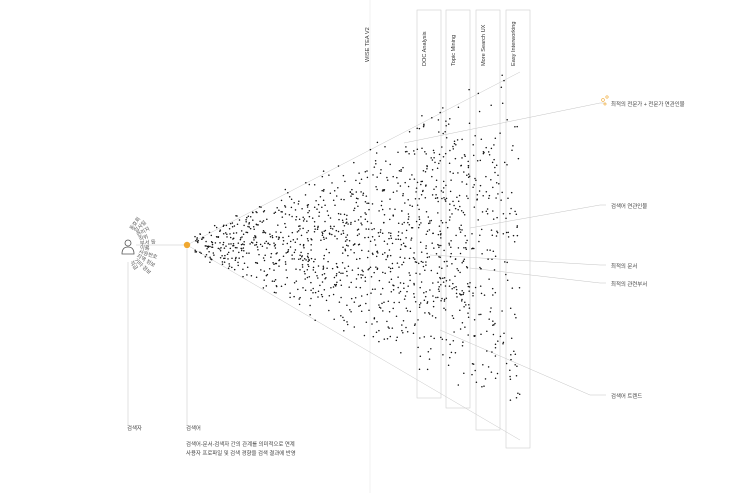  I want to click on searcher-connectors, so click(157, 334).